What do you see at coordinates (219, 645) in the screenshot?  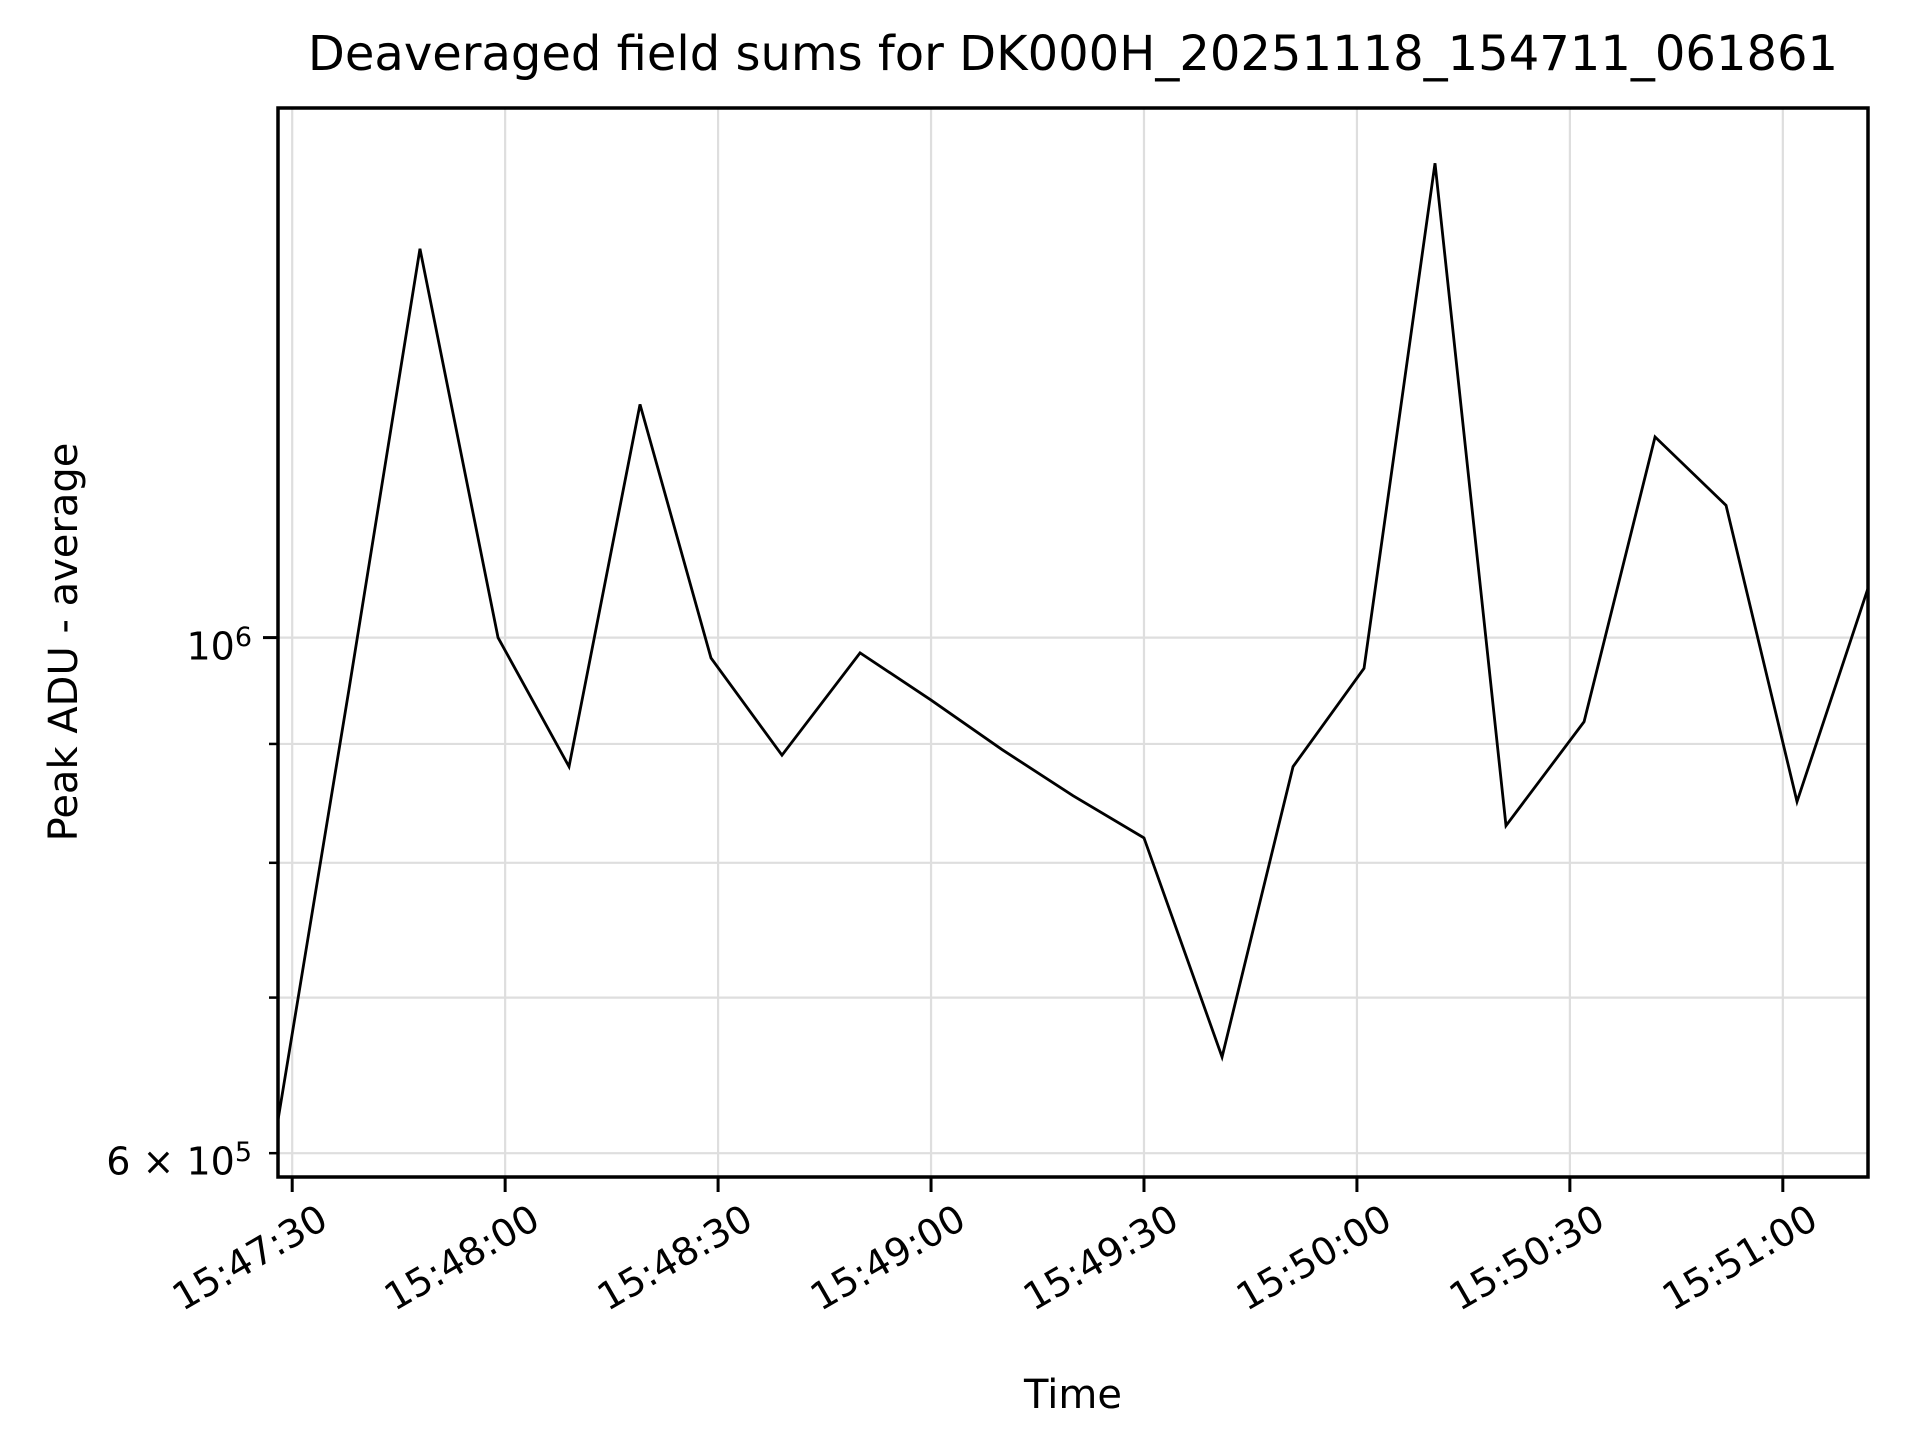 I see `y-tick-label: 106` at bounding box center [219, 645].